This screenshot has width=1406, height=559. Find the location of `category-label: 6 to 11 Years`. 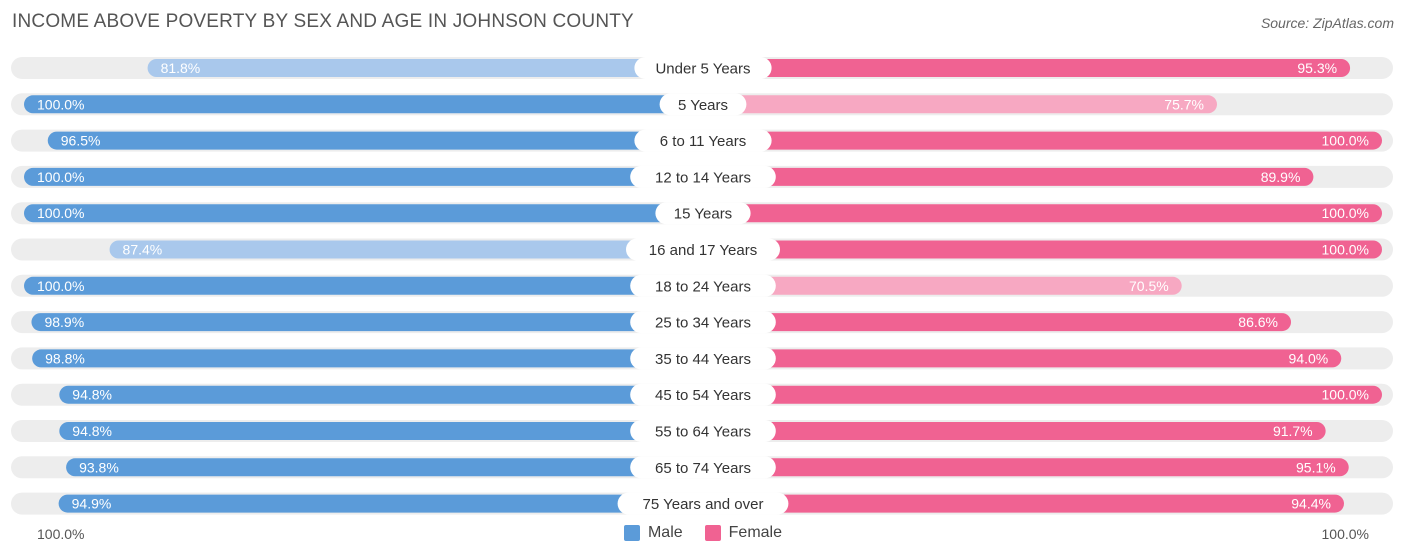

category-label: 6 to 11 Years is located at coordinates (703, 141).